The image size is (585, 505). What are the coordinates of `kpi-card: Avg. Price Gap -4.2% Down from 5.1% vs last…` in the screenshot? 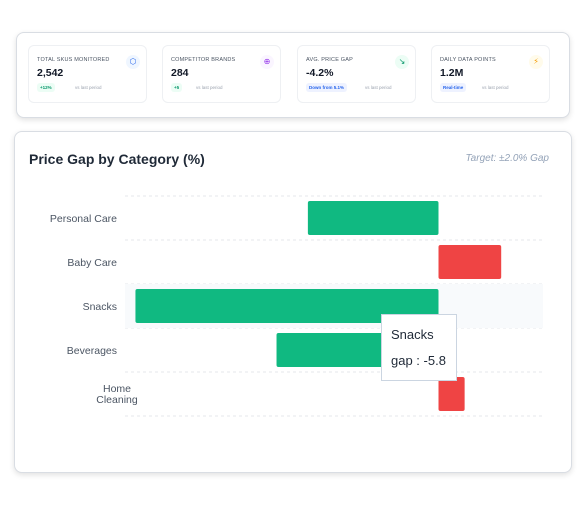 It's located at (356, 74).